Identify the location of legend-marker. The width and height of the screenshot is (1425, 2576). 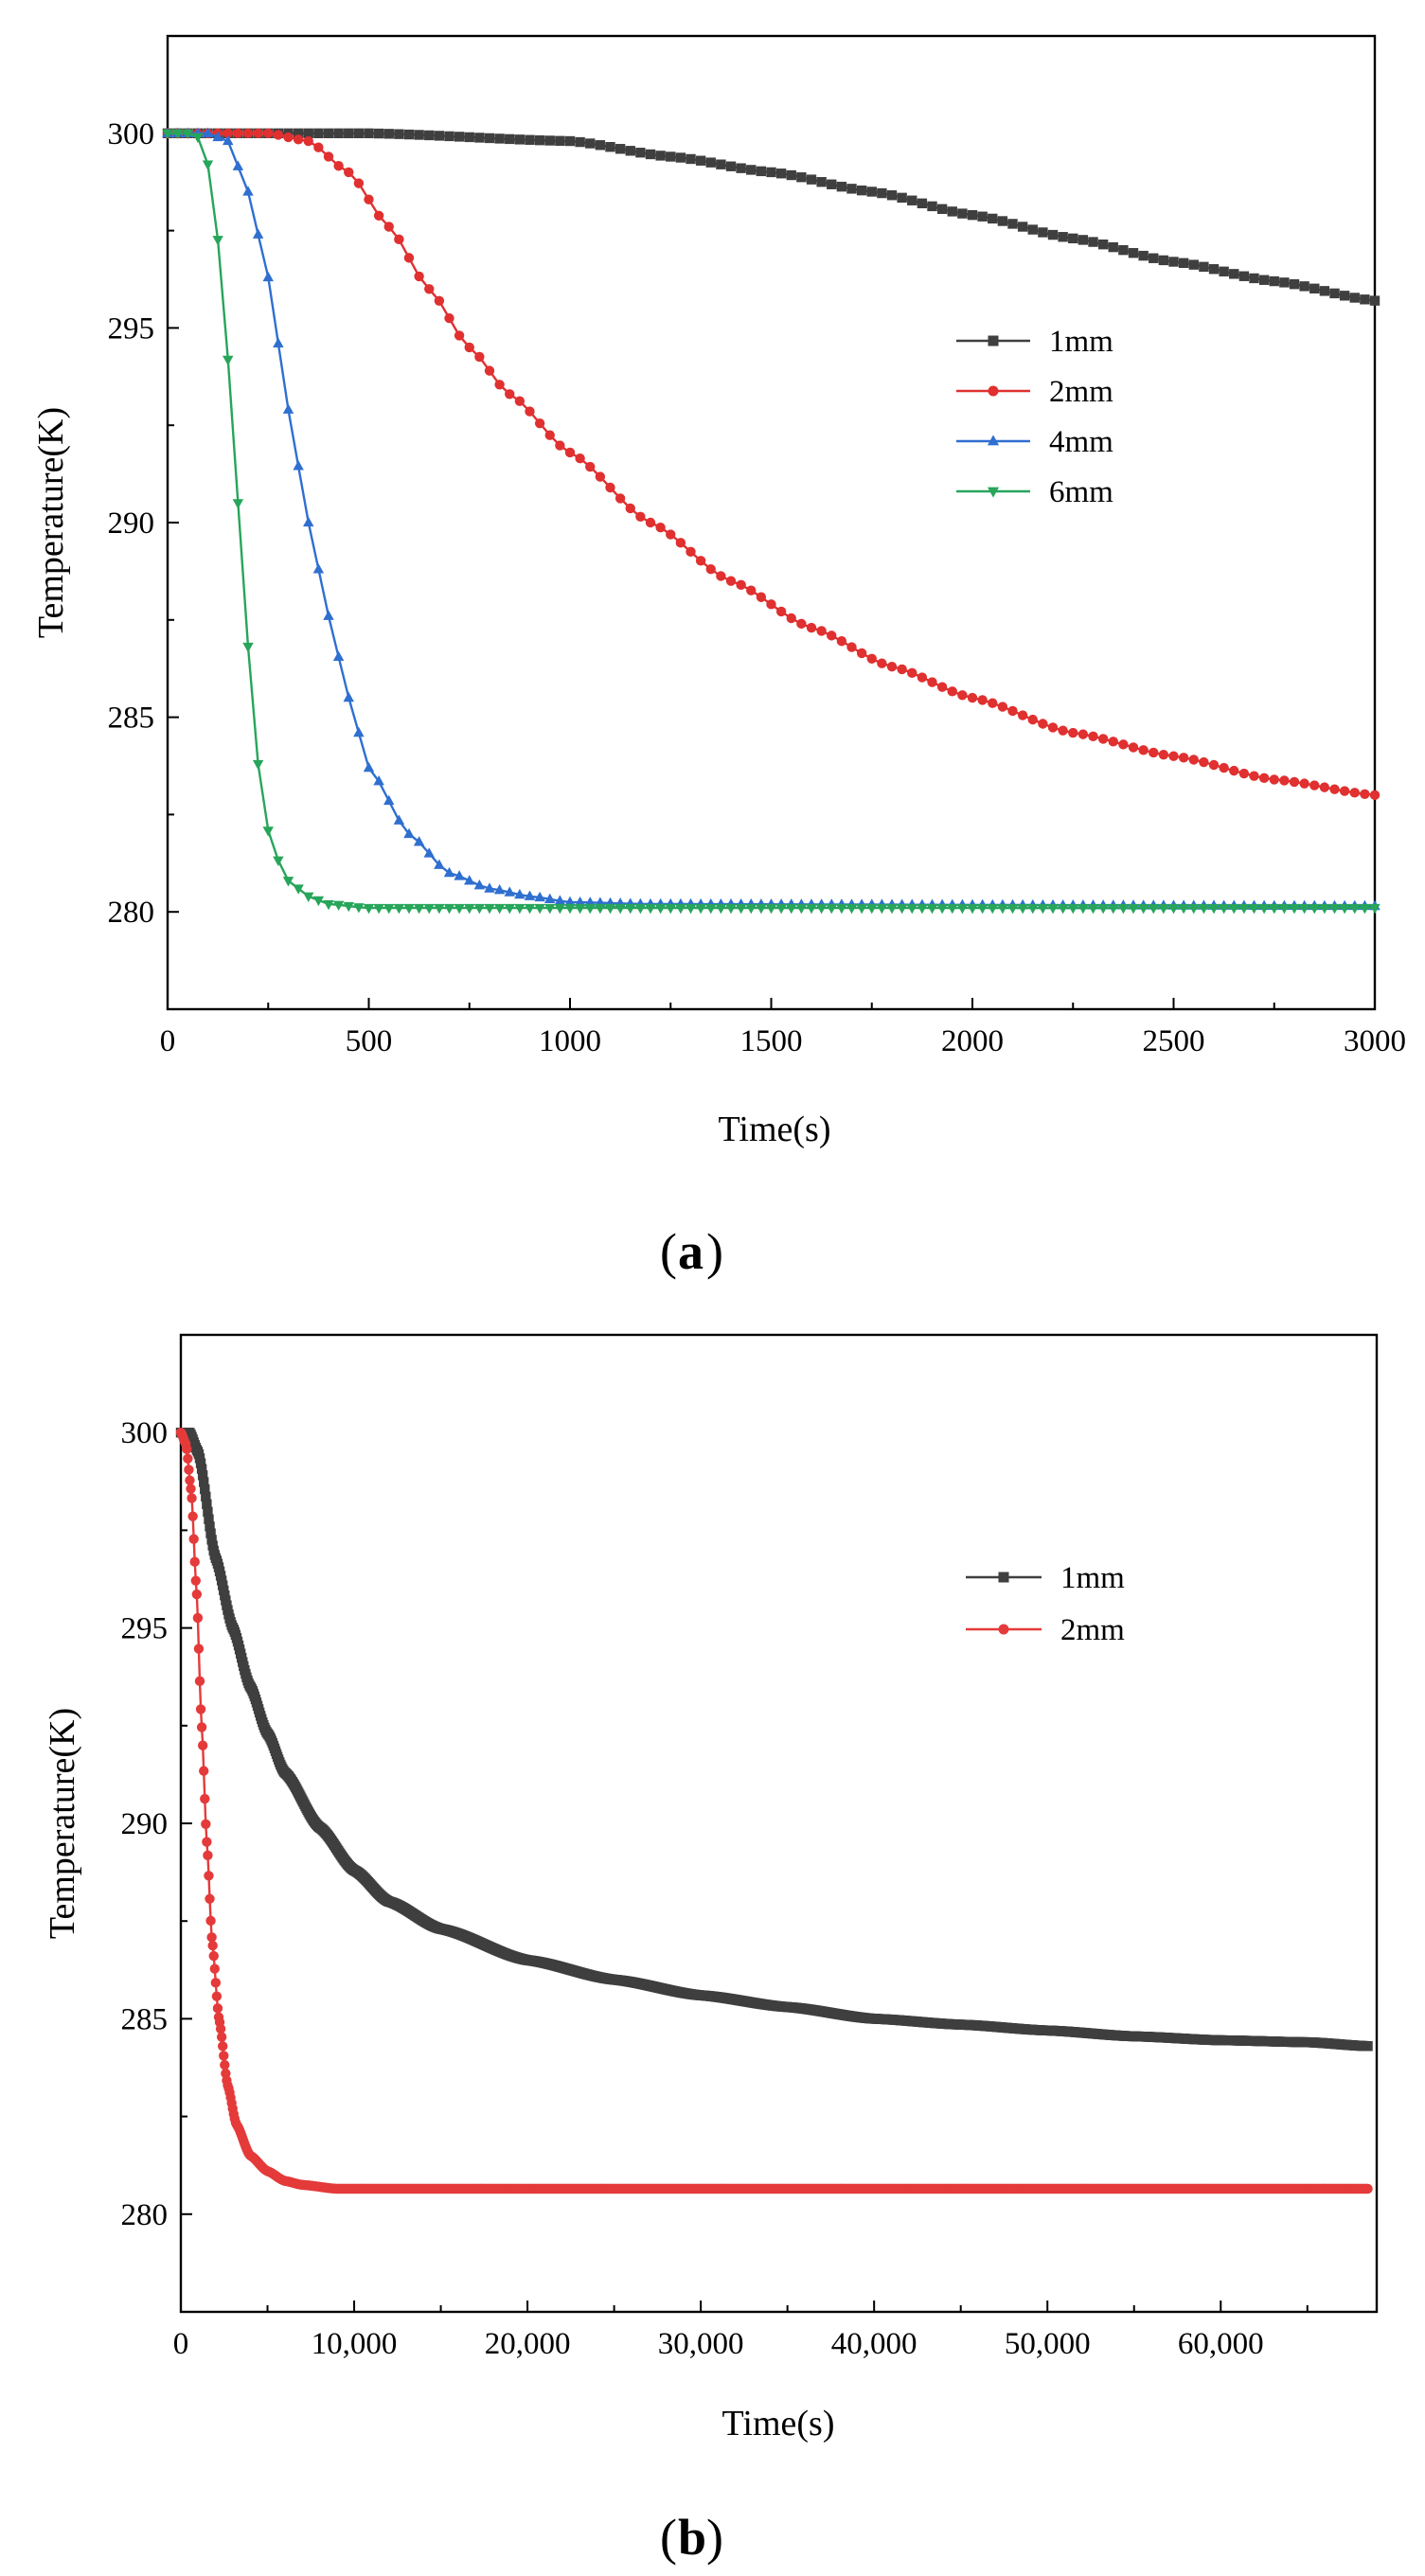
(1003, 1630).